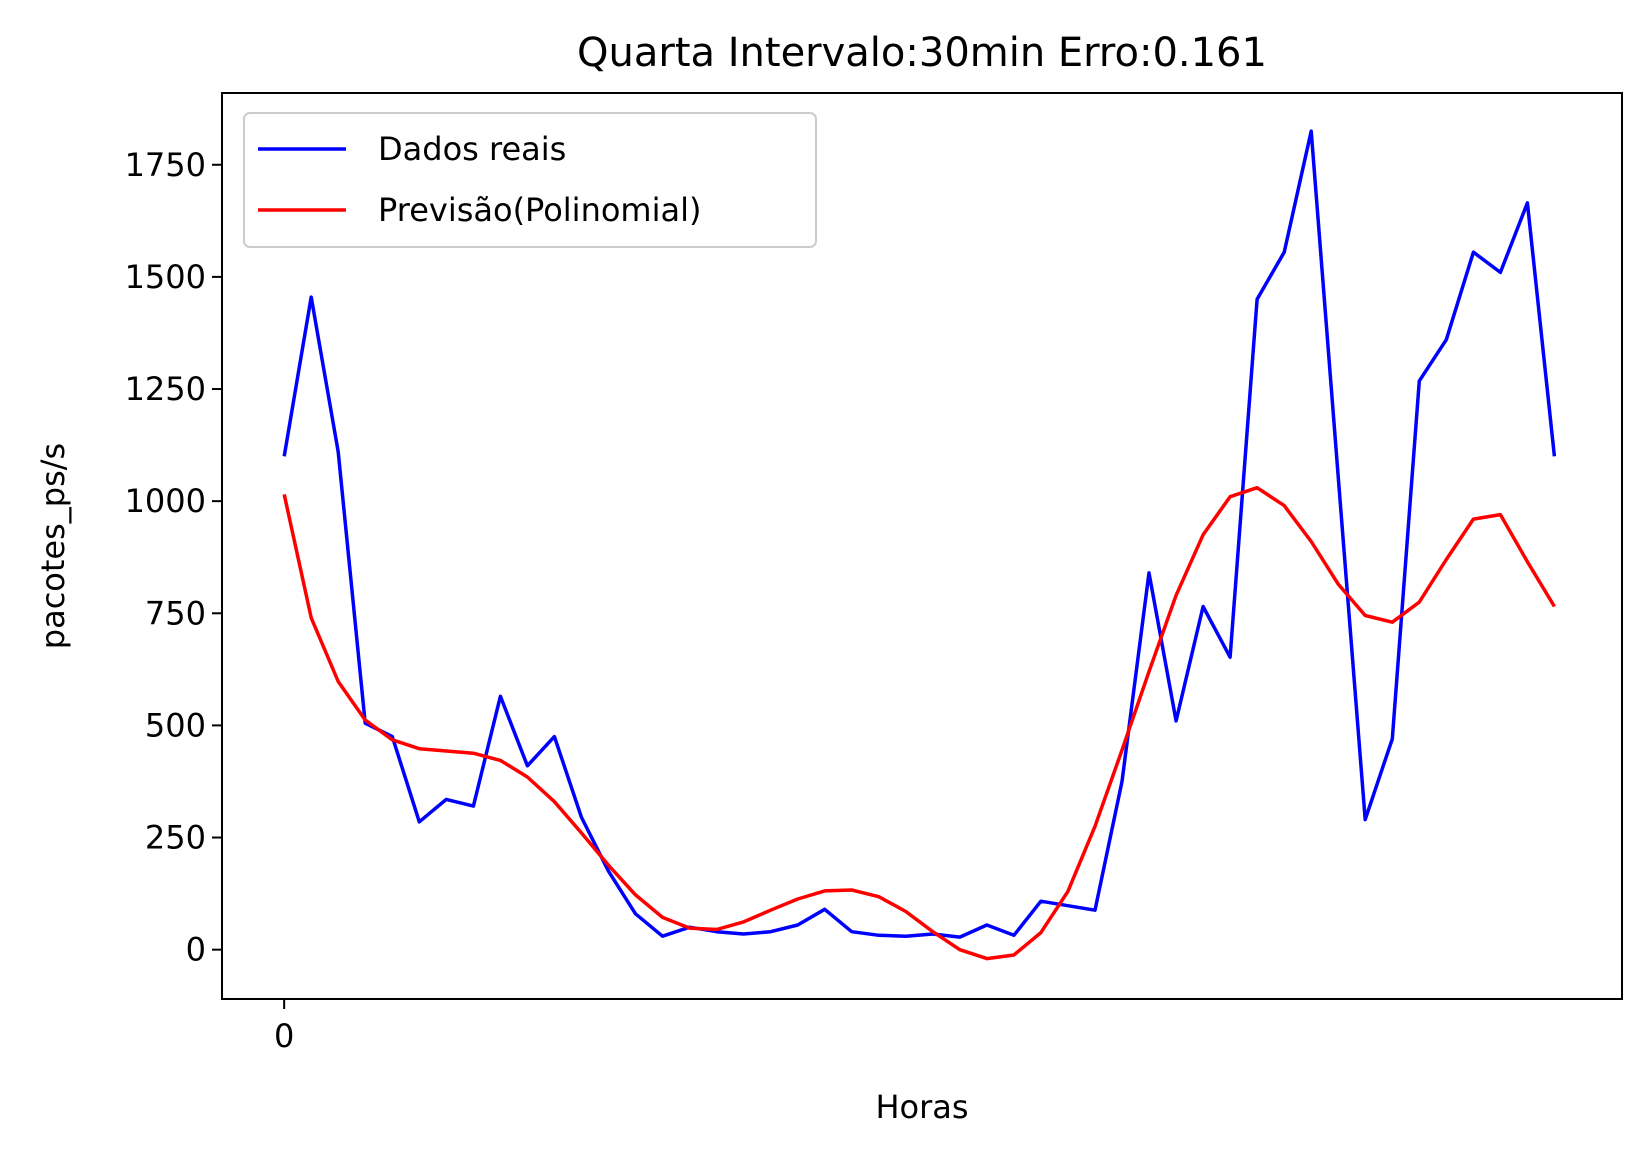 The width and height of the screenshot is (1646, 1154). Describe the element at coordinates (539, 210) in the screenshot. I see `legend-label: Previsão(Polinomial)` at that location.